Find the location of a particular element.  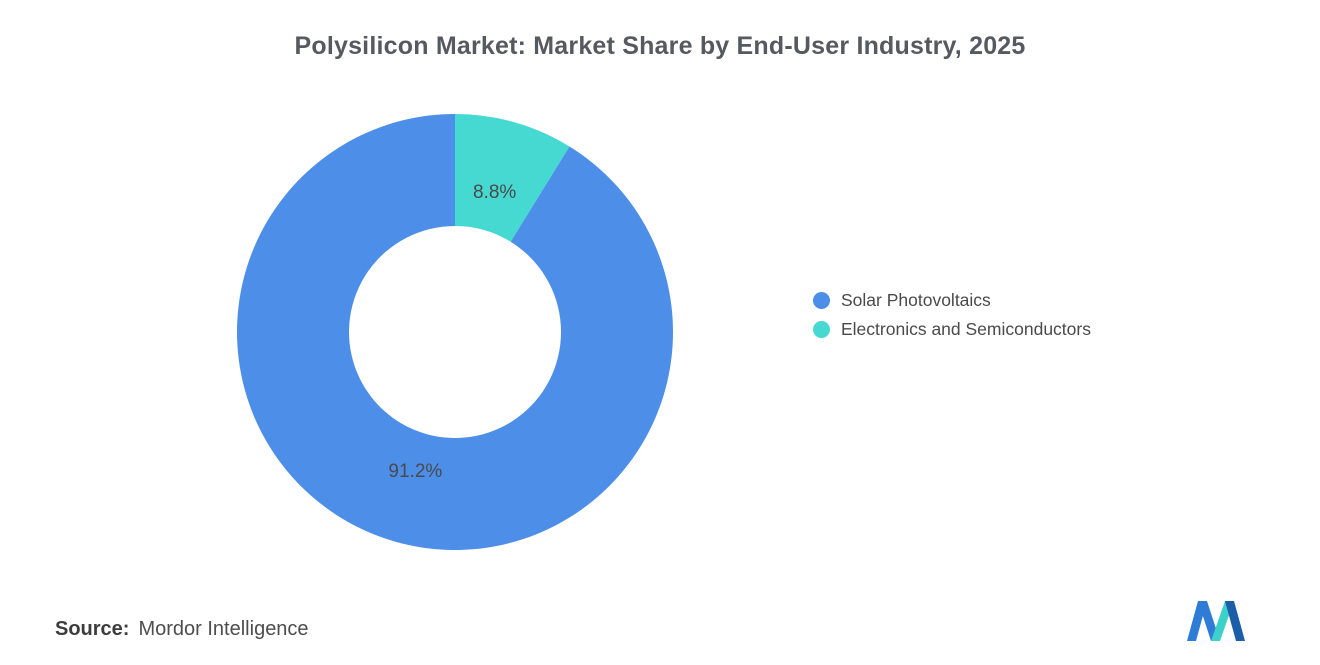

source-line: Source: Mordor Intelligence is located at coordinates (182, 629).